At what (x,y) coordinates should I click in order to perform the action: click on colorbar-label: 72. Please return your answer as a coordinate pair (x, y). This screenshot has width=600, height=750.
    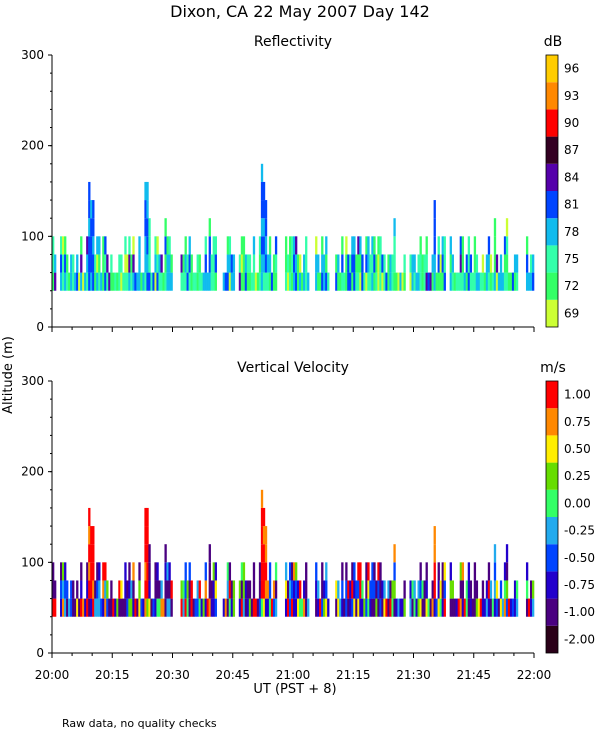
    Looking at the image, I should click on (571, 286).